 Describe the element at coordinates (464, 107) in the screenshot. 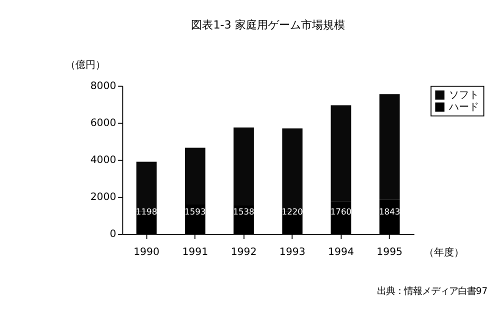

I see `legend-label: ハード` at that location.